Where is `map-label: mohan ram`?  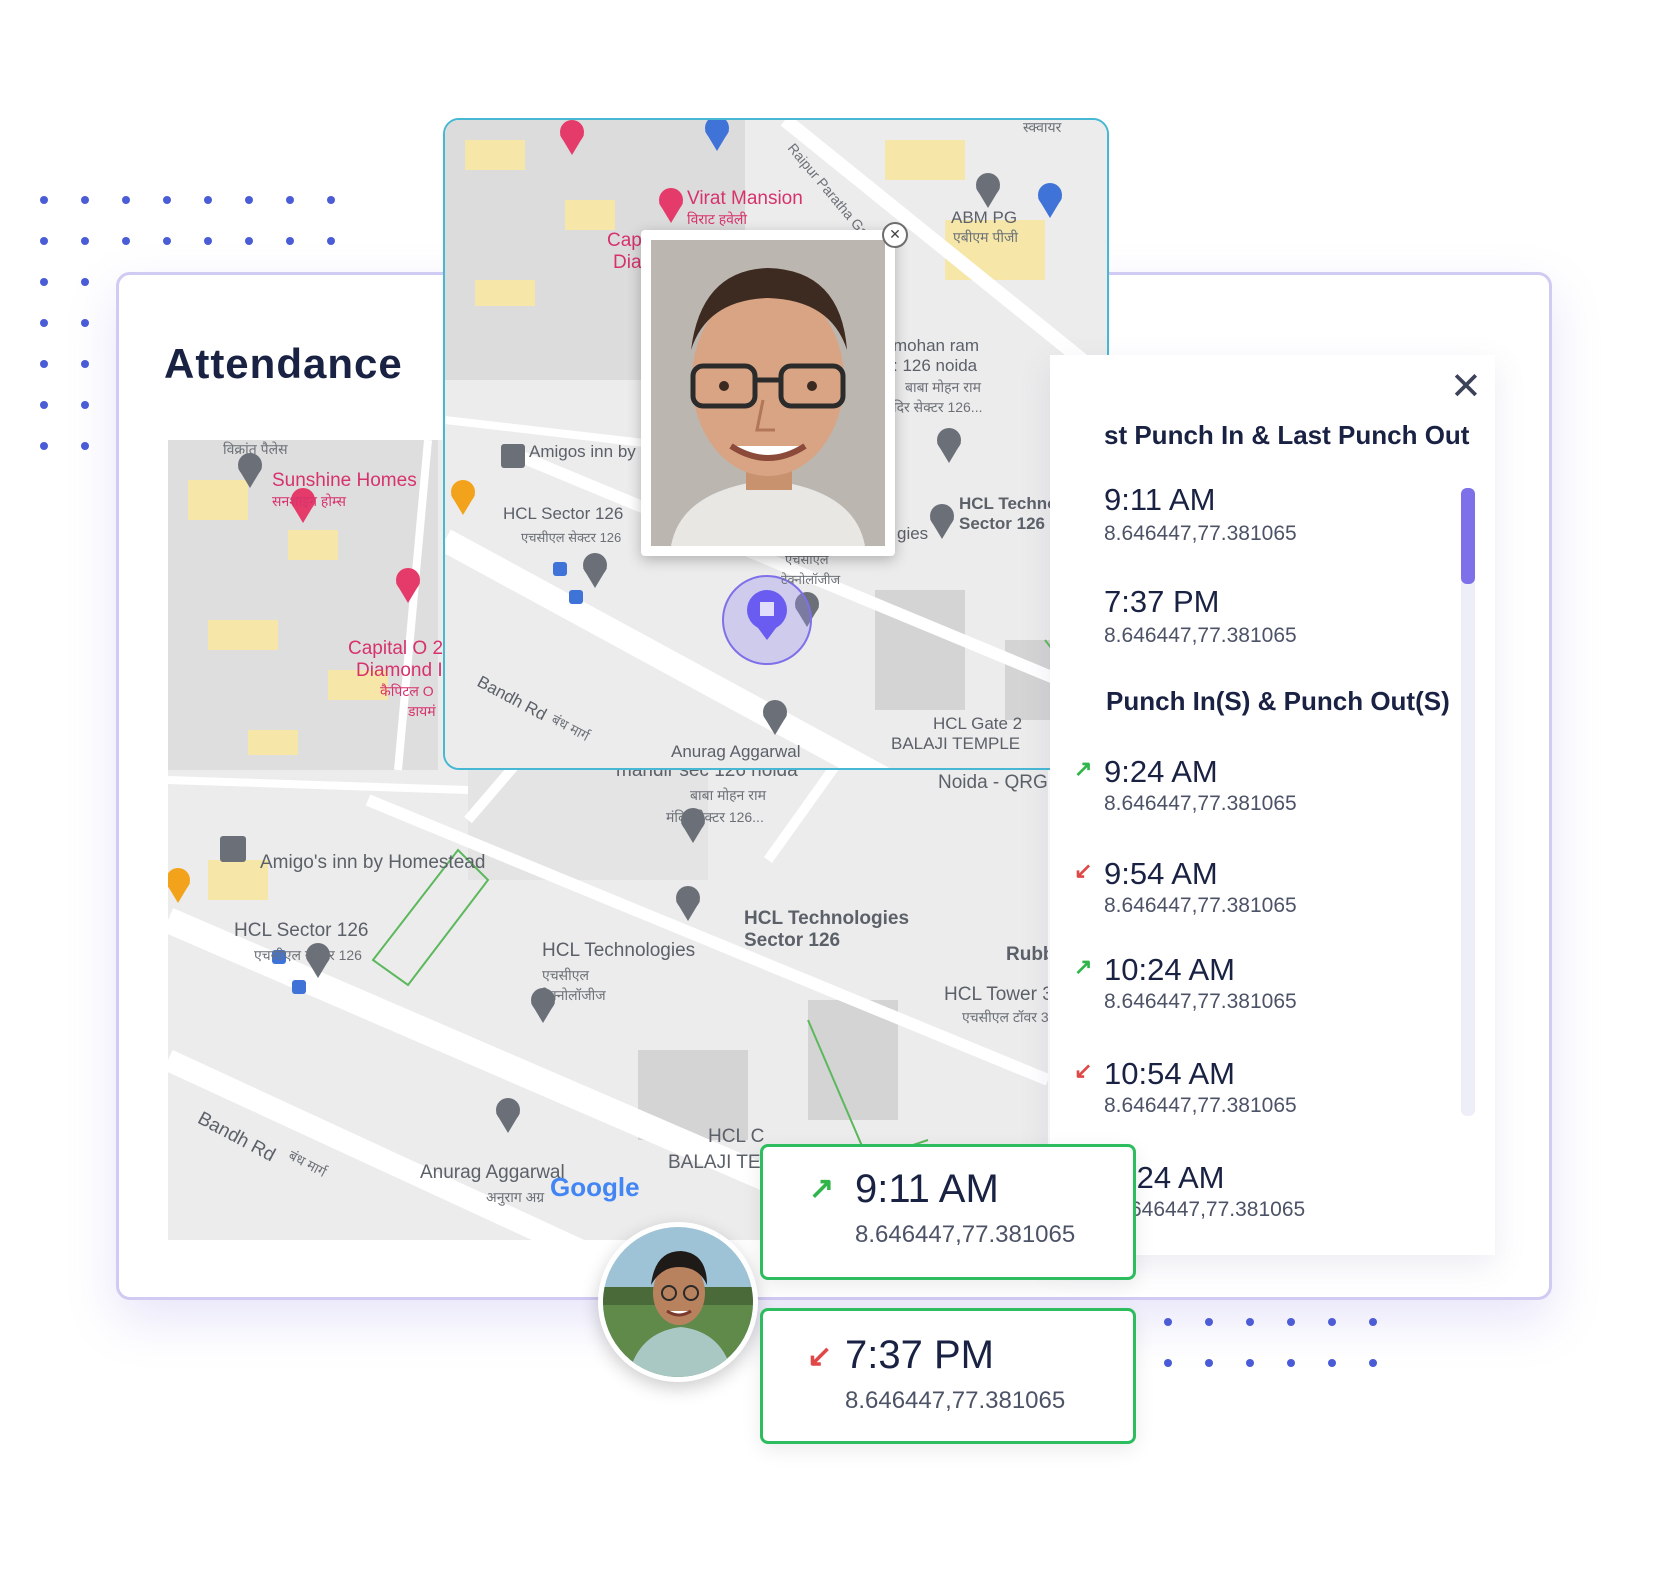
map-label: mohan ram is located at coordinates (936, 345).